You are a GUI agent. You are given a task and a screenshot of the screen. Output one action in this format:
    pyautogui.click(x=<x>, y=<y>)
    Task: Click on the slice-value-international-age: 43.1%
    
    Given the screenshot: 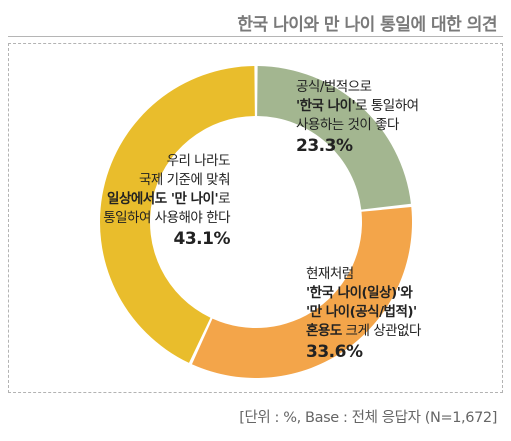 What is the action you would take?
    pyautogui.click(x=202, y=239)
    